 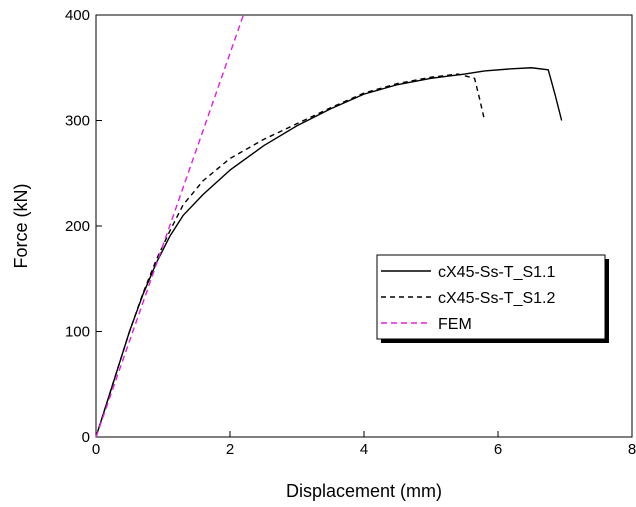 I want to click on legend-label: cX45-Ss-T_S1.2, so click(x=496, y=298).